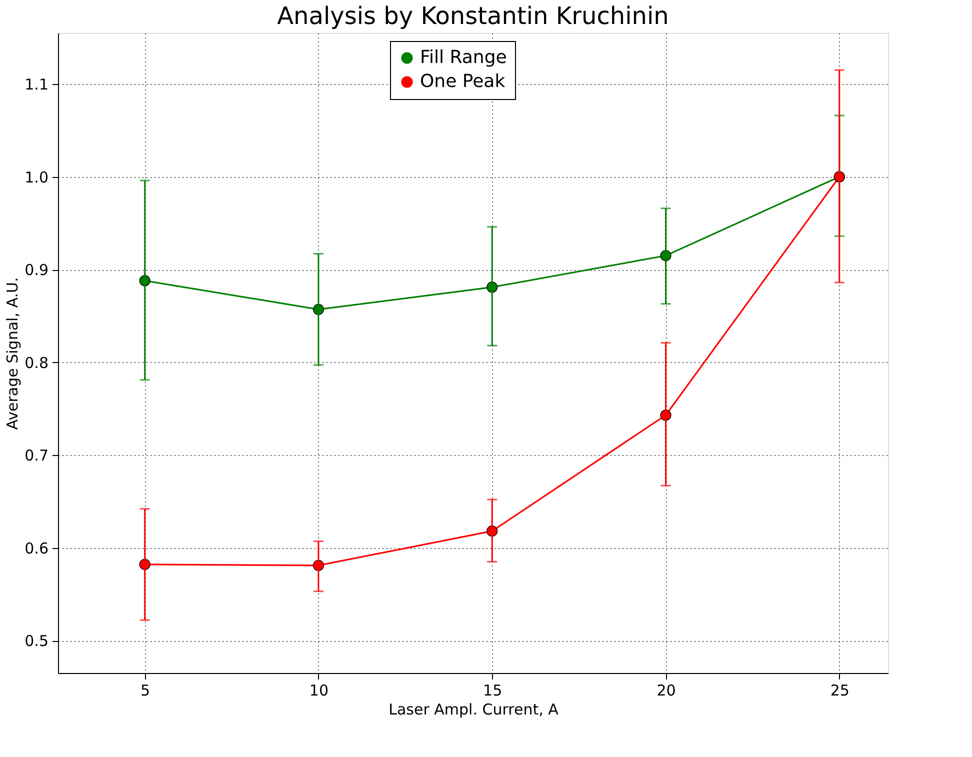  What do you see at coordinates (474, 709) in the screenshot?
I see `x-axis-title: Laser Ampl. Current, A` at bounding box center [474, 709].